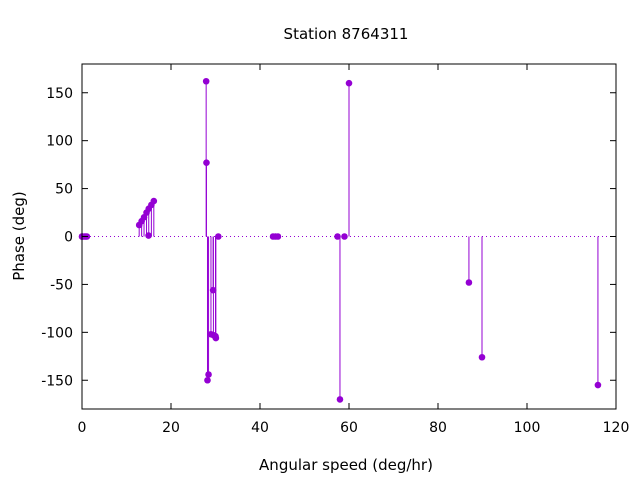 Image resolution: width=640 pixels, height=480 pixels. Describe the element at coordinates (82, 428) in the screenshot. I see `x-tick-label: 0` at that location.